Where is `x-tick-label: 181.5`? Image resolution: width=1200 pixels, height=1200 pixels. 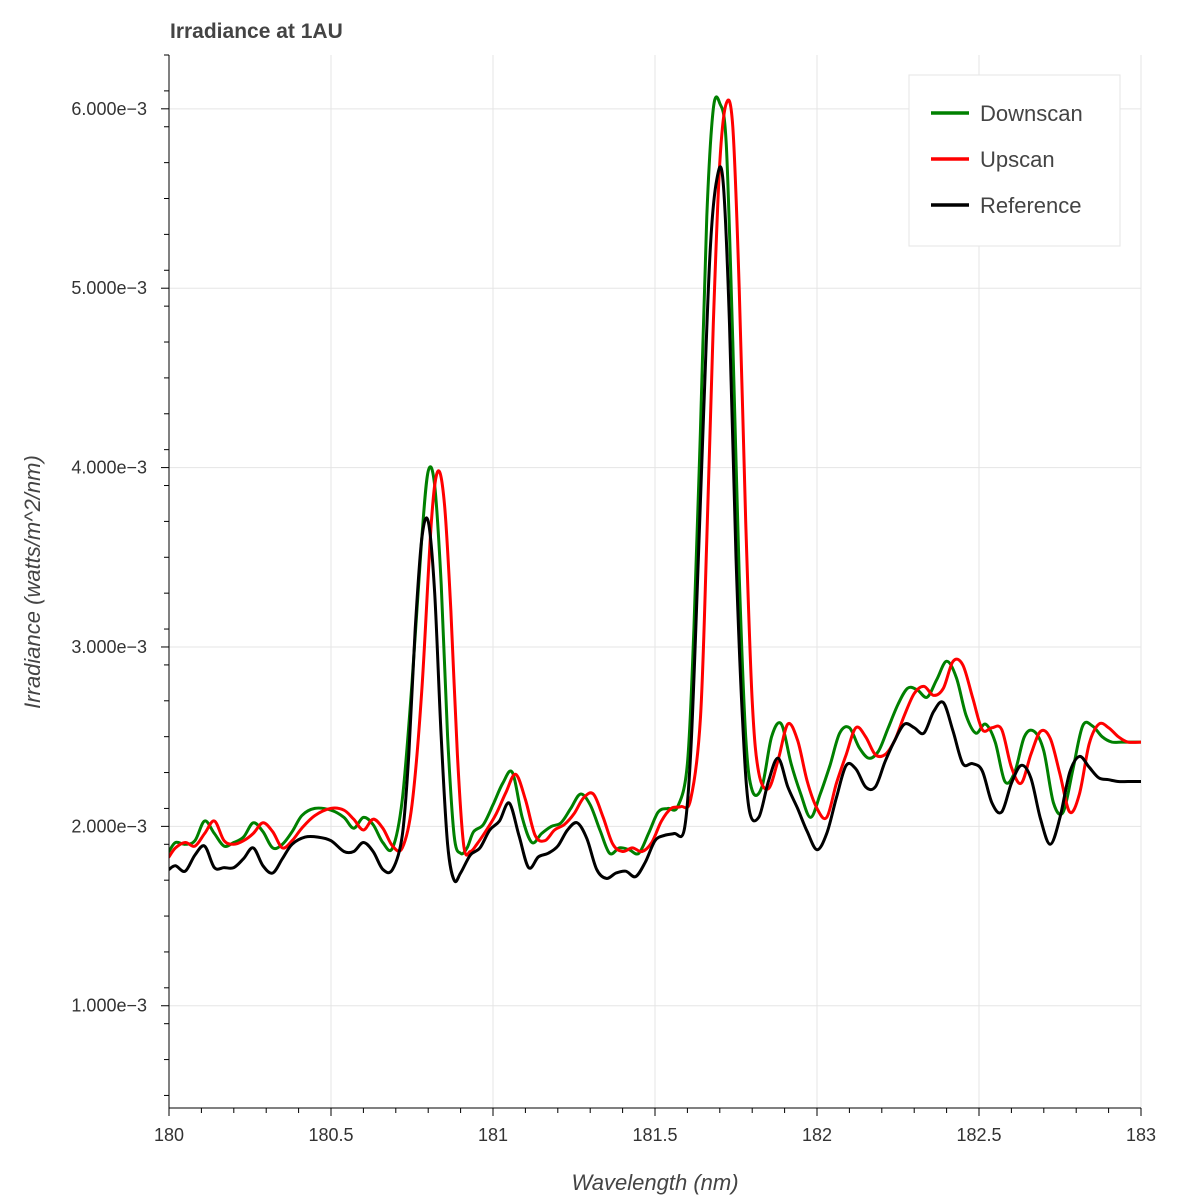 x-tick-label: 181.5 is located at coordinates (654, 1135).